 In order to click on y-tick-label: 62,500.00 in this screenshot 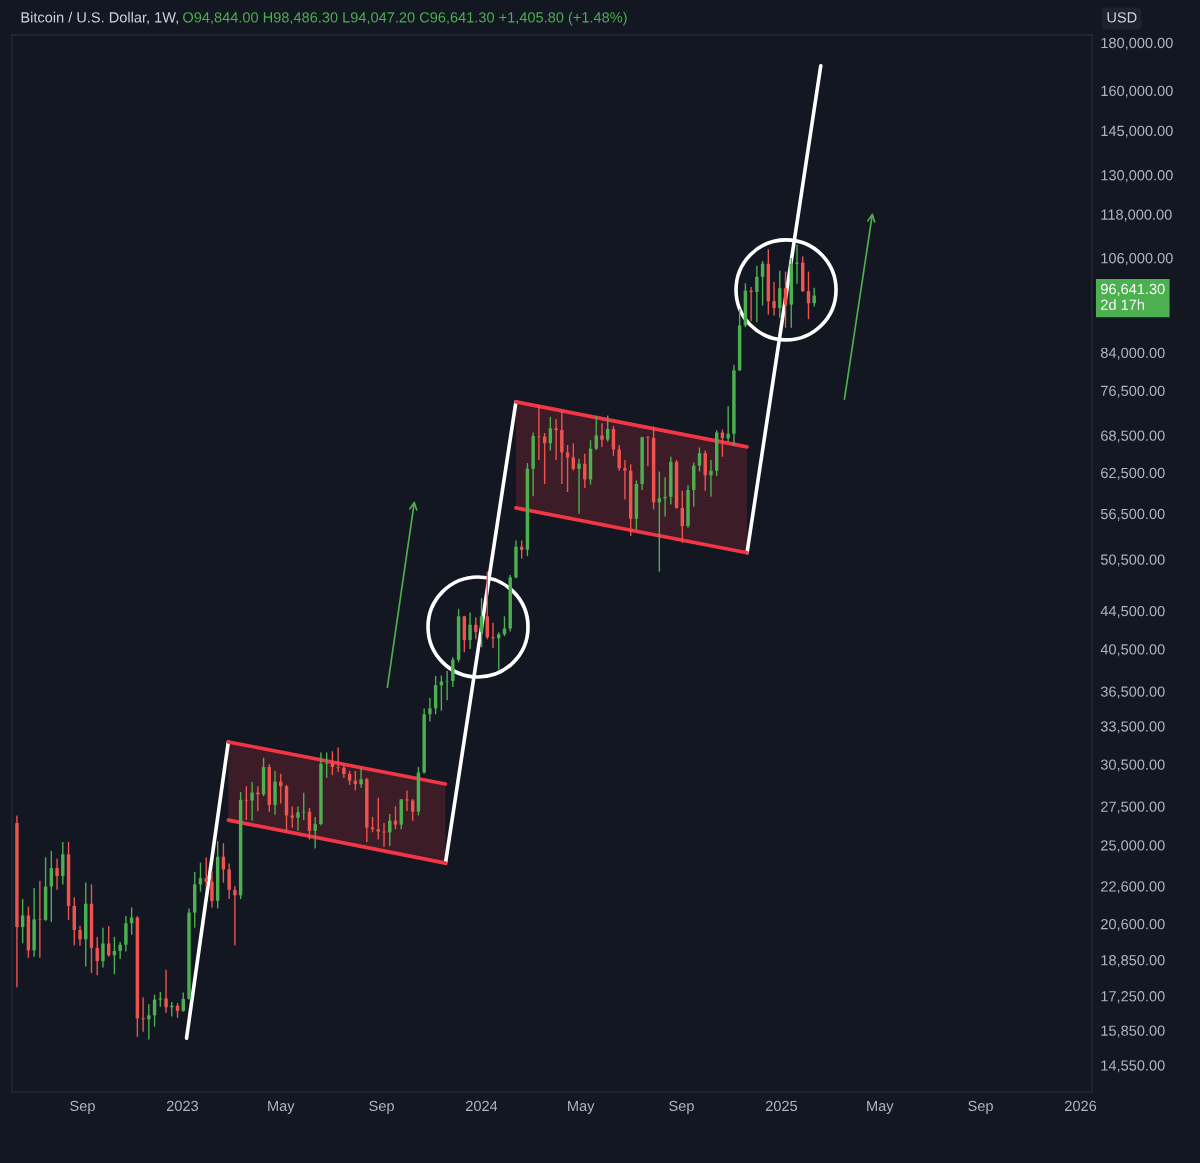, I will do `click(1133, 473)`.